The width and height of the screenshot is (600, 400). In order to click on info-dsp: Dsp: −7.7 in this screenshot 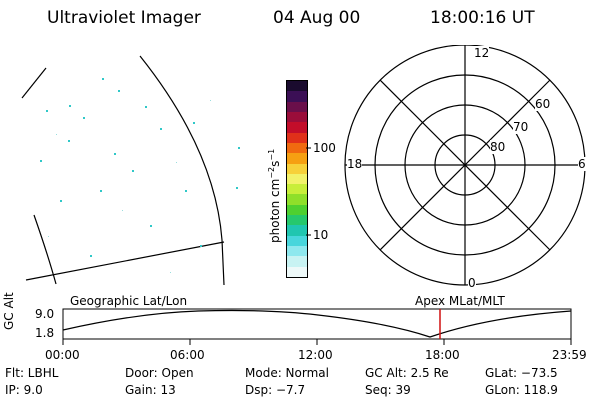, I will do `click(275, 390)`.